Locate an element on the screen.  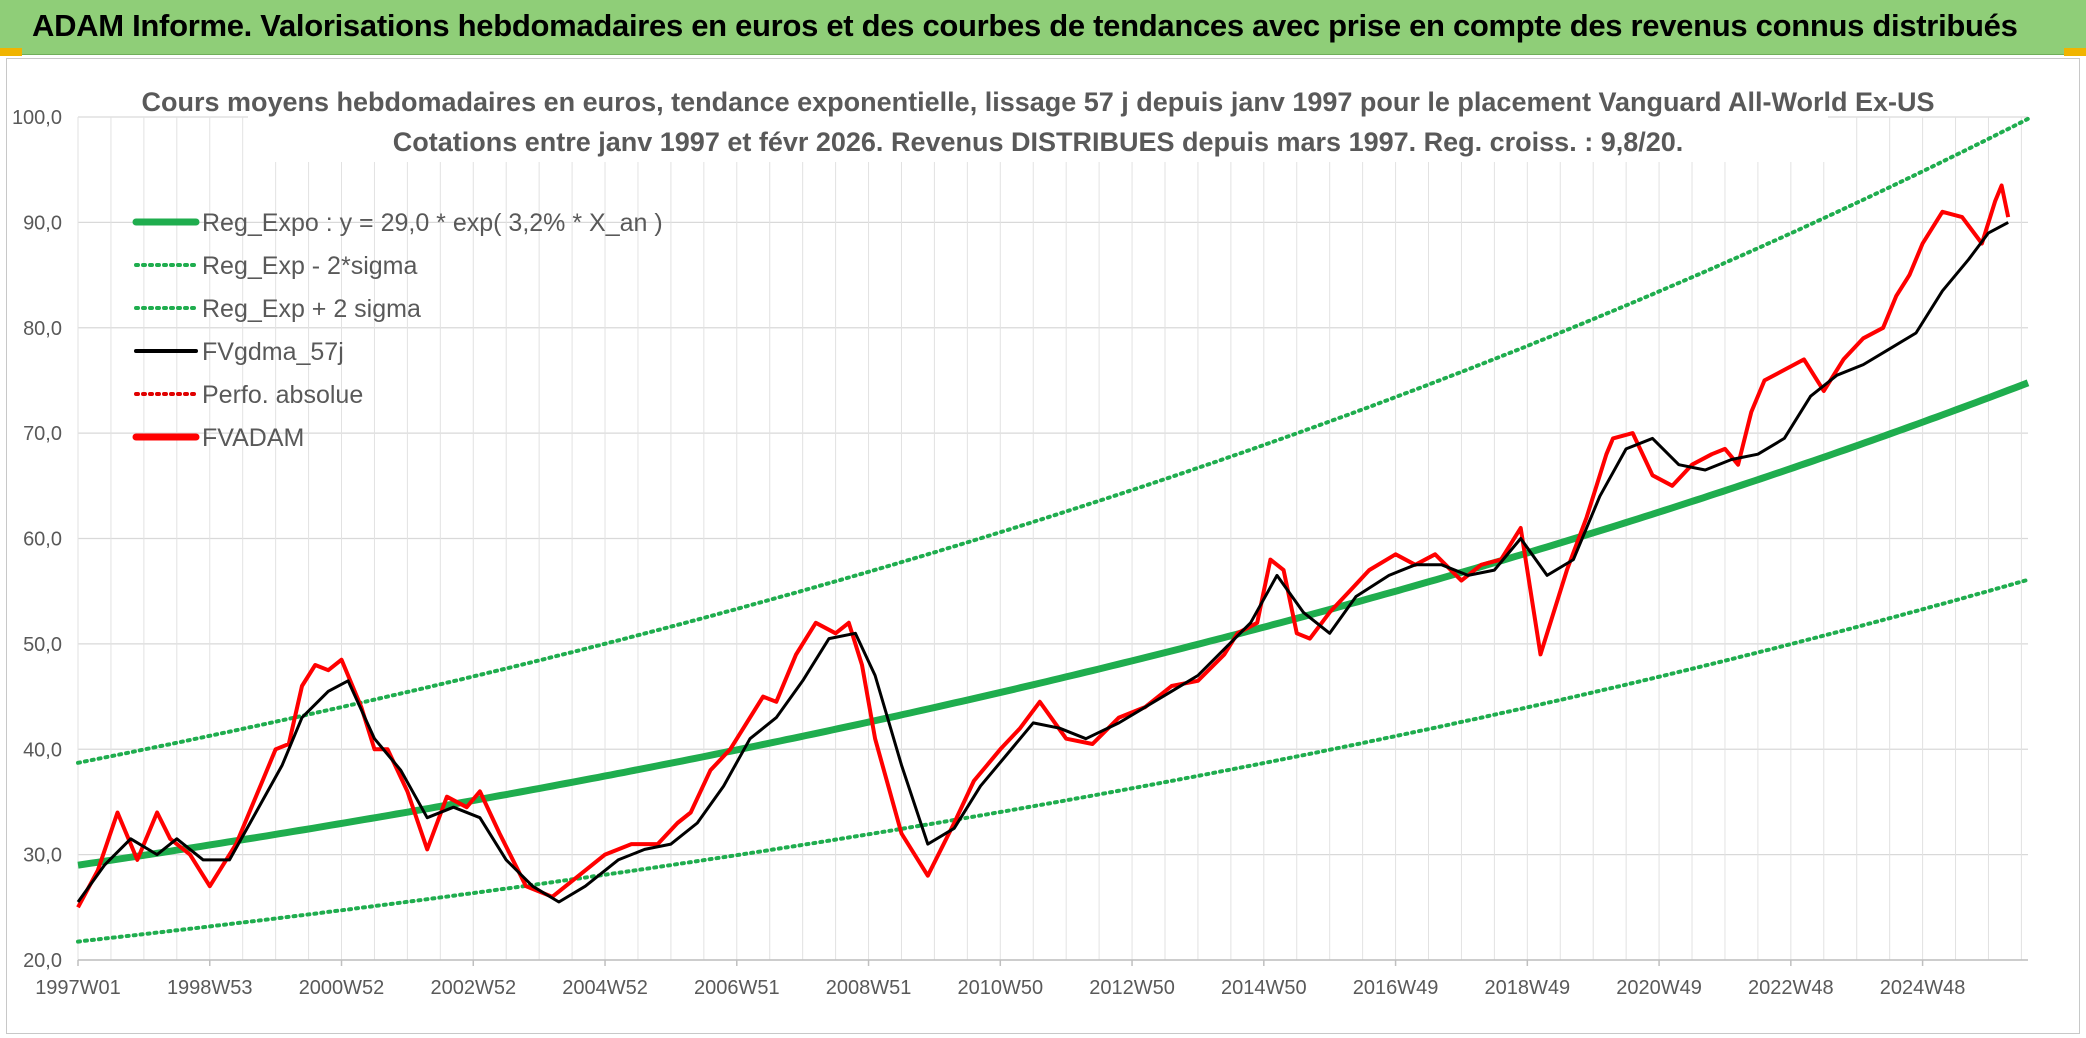
y-tick-label: 90,0 is located at coordinates (42, 223).